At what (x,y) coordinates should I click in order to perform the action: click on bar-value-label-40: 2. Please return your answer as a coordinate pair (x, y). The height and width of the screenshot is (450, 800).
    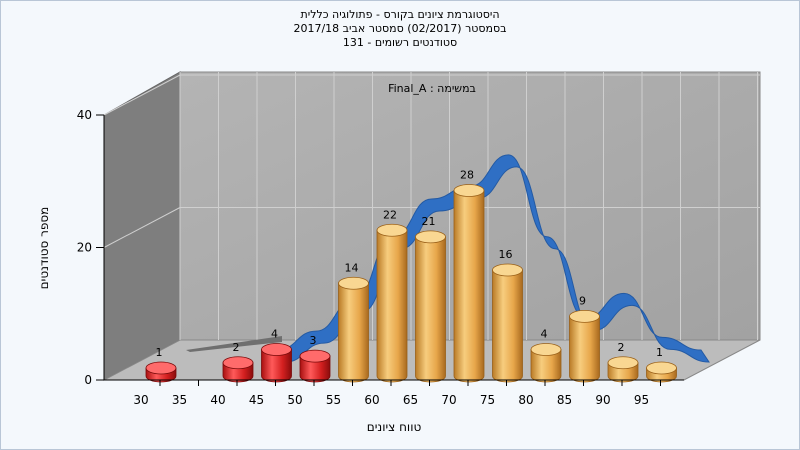
    Looking at the image, I should click on (236, 347).